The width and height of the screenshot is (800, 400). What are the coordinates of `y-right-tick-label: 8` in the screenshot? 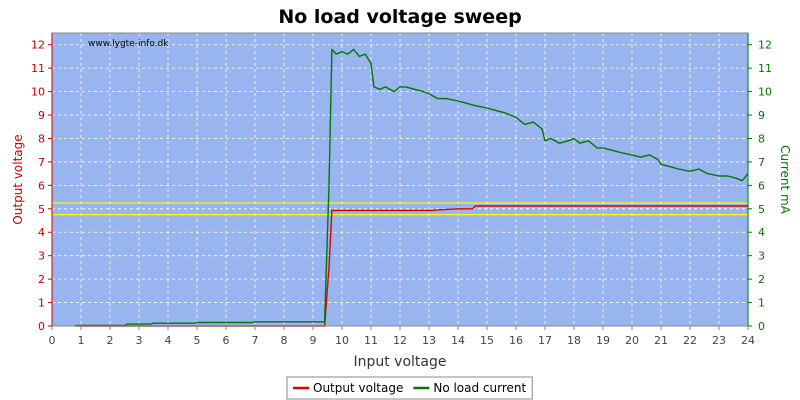 It's located at (761, 138).